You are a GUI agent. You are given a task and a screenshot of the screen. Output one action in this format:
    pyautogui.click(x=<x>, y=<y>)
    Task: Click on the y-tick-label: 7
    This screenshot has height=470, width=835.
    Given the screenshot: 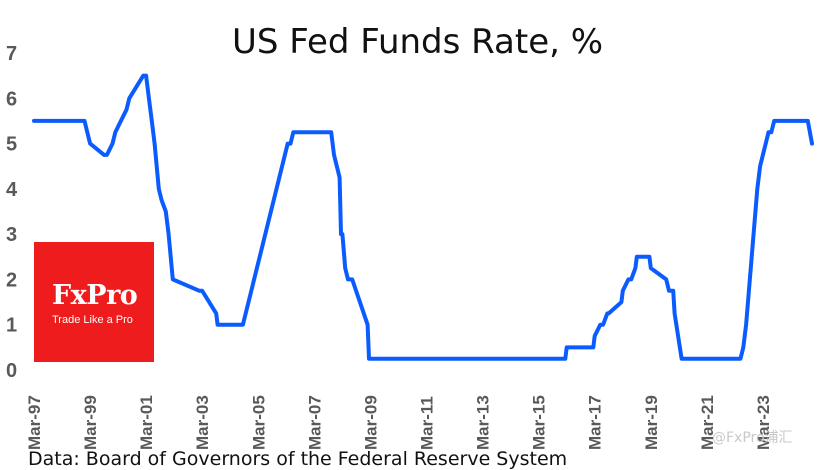 What is the action you would take?
    pyautogui.click(x=11, y=54)
    